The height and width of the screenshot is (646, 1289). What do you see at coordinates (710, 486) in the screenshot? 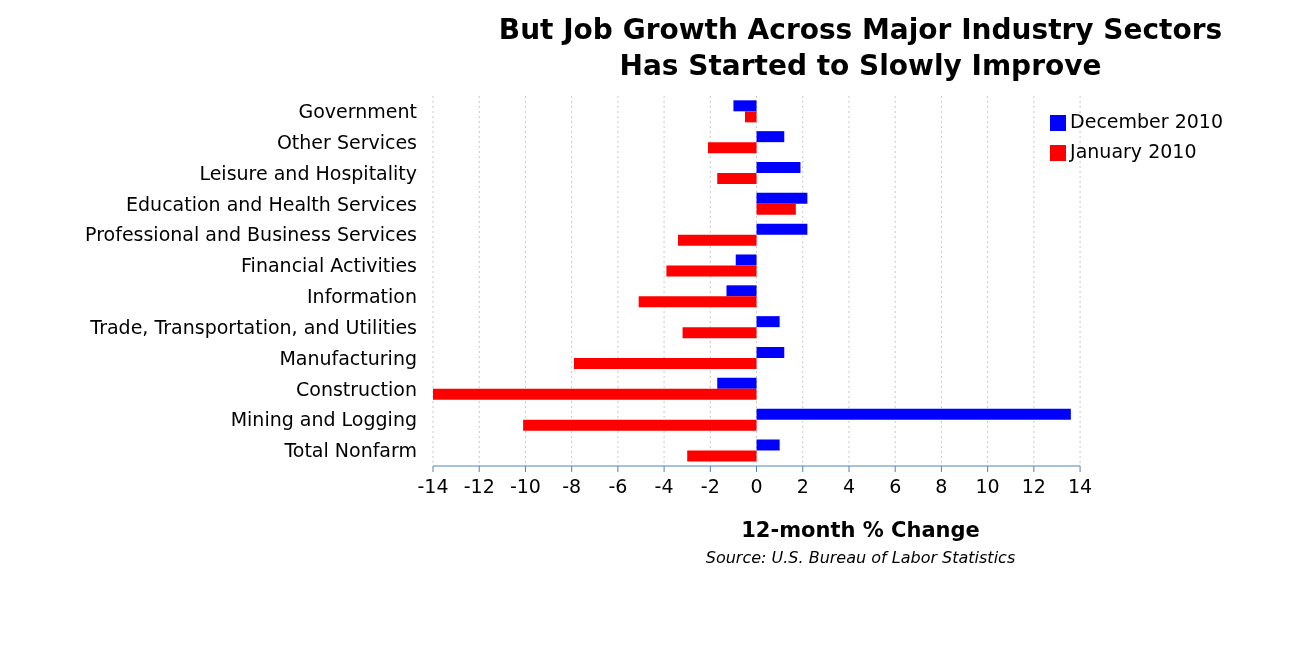
I see `x-tick-label: -2` at bounding box center [710, 486].